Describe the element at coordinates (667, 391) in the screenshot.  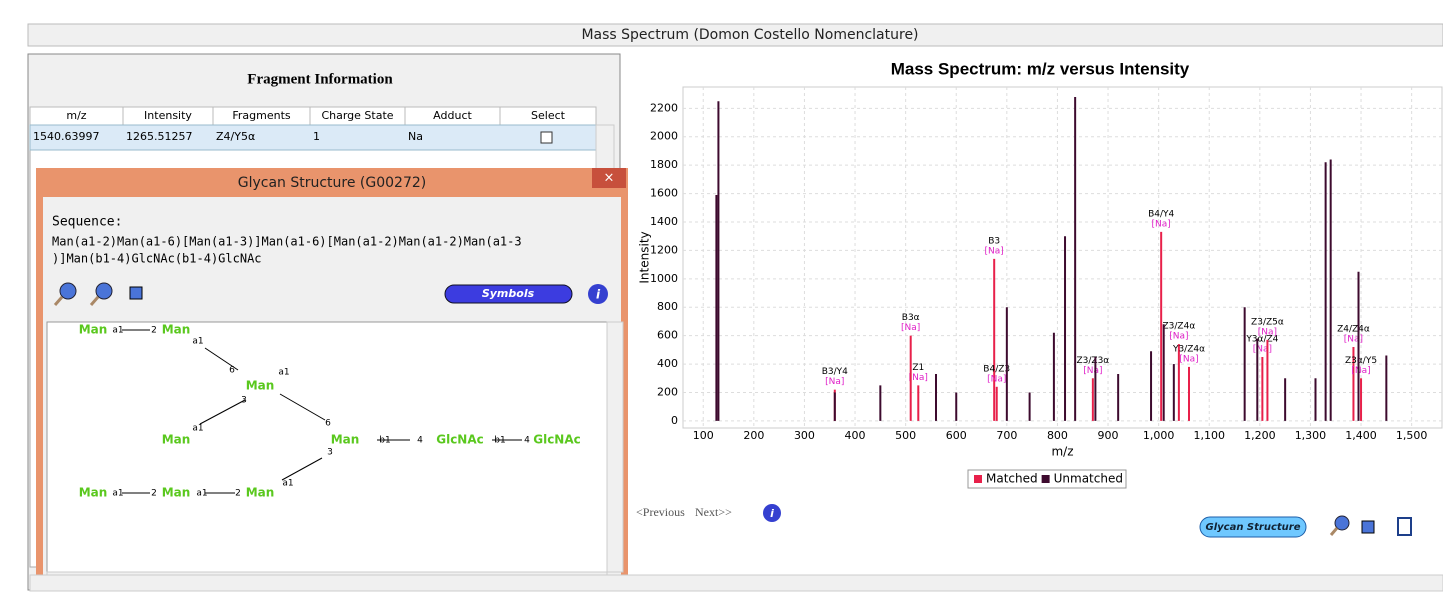
I see `y-tick-label: 200` at that location.